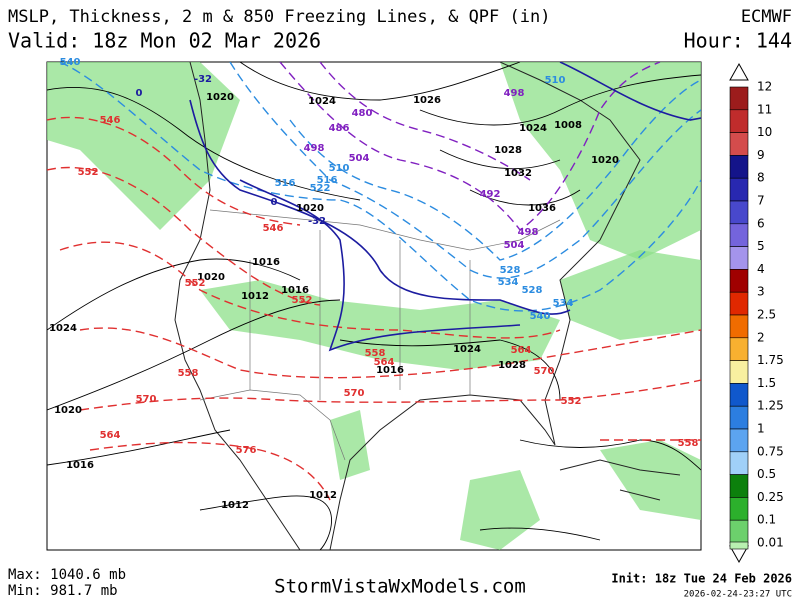 This screenshot has width=800, height=600. I want to click on colorbar-label: 2, so click(761, 337).